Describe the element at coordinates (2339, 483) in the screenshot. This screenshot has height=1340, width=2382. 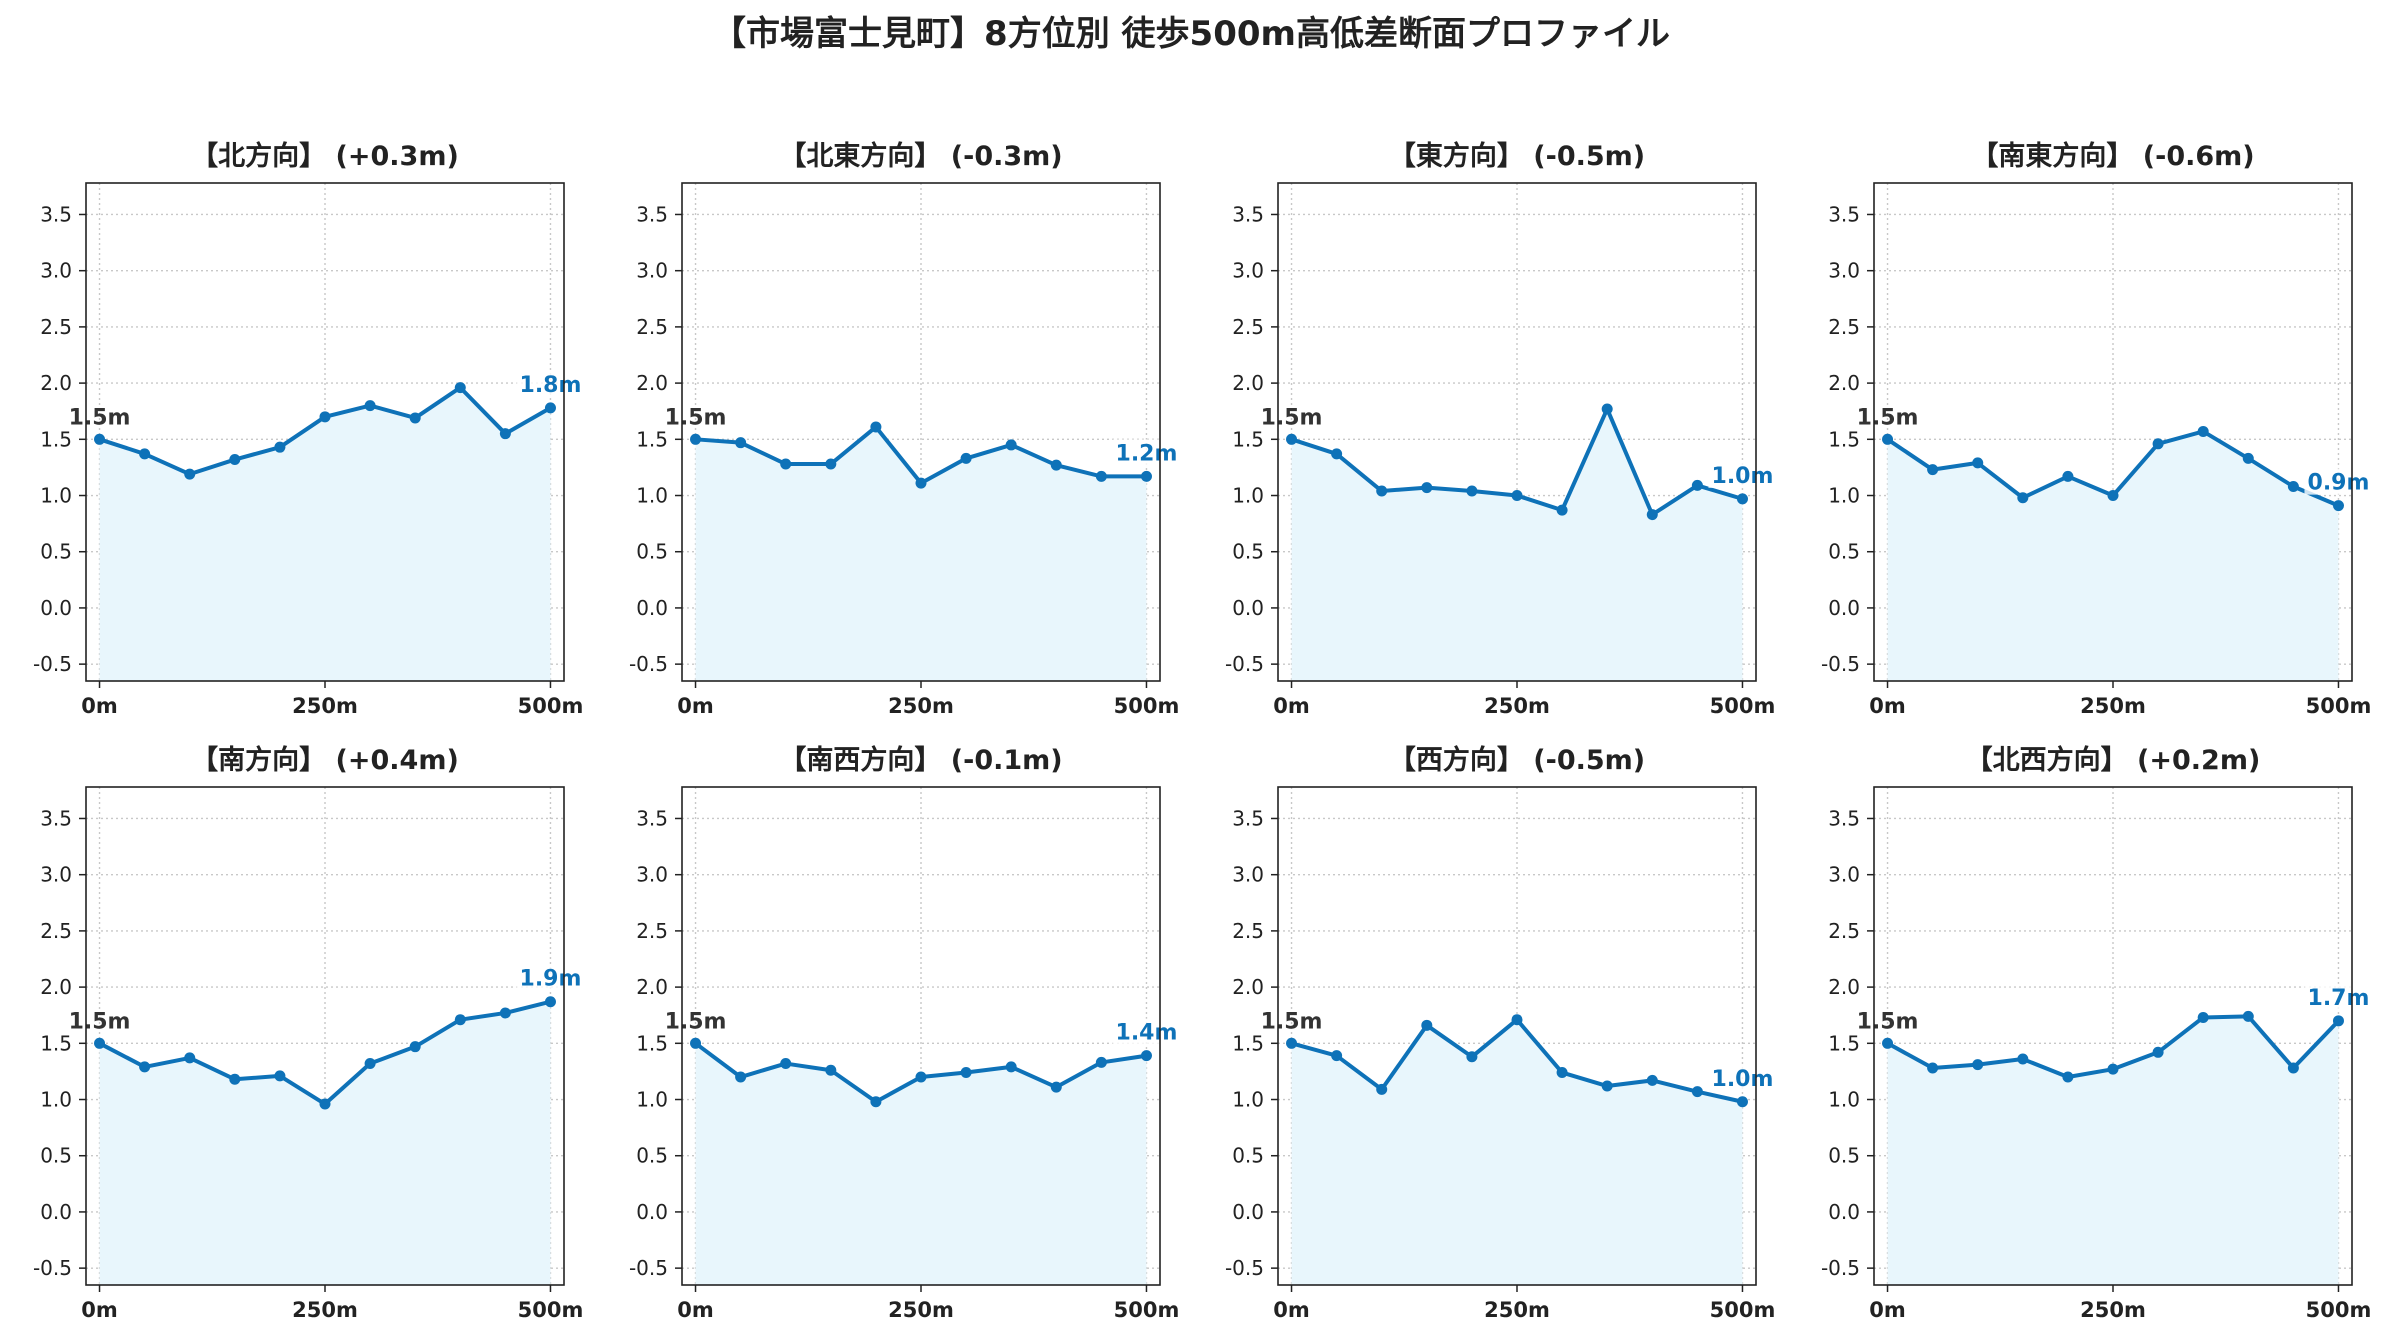
I see `end-elevation-label: 0.9m` at that location.